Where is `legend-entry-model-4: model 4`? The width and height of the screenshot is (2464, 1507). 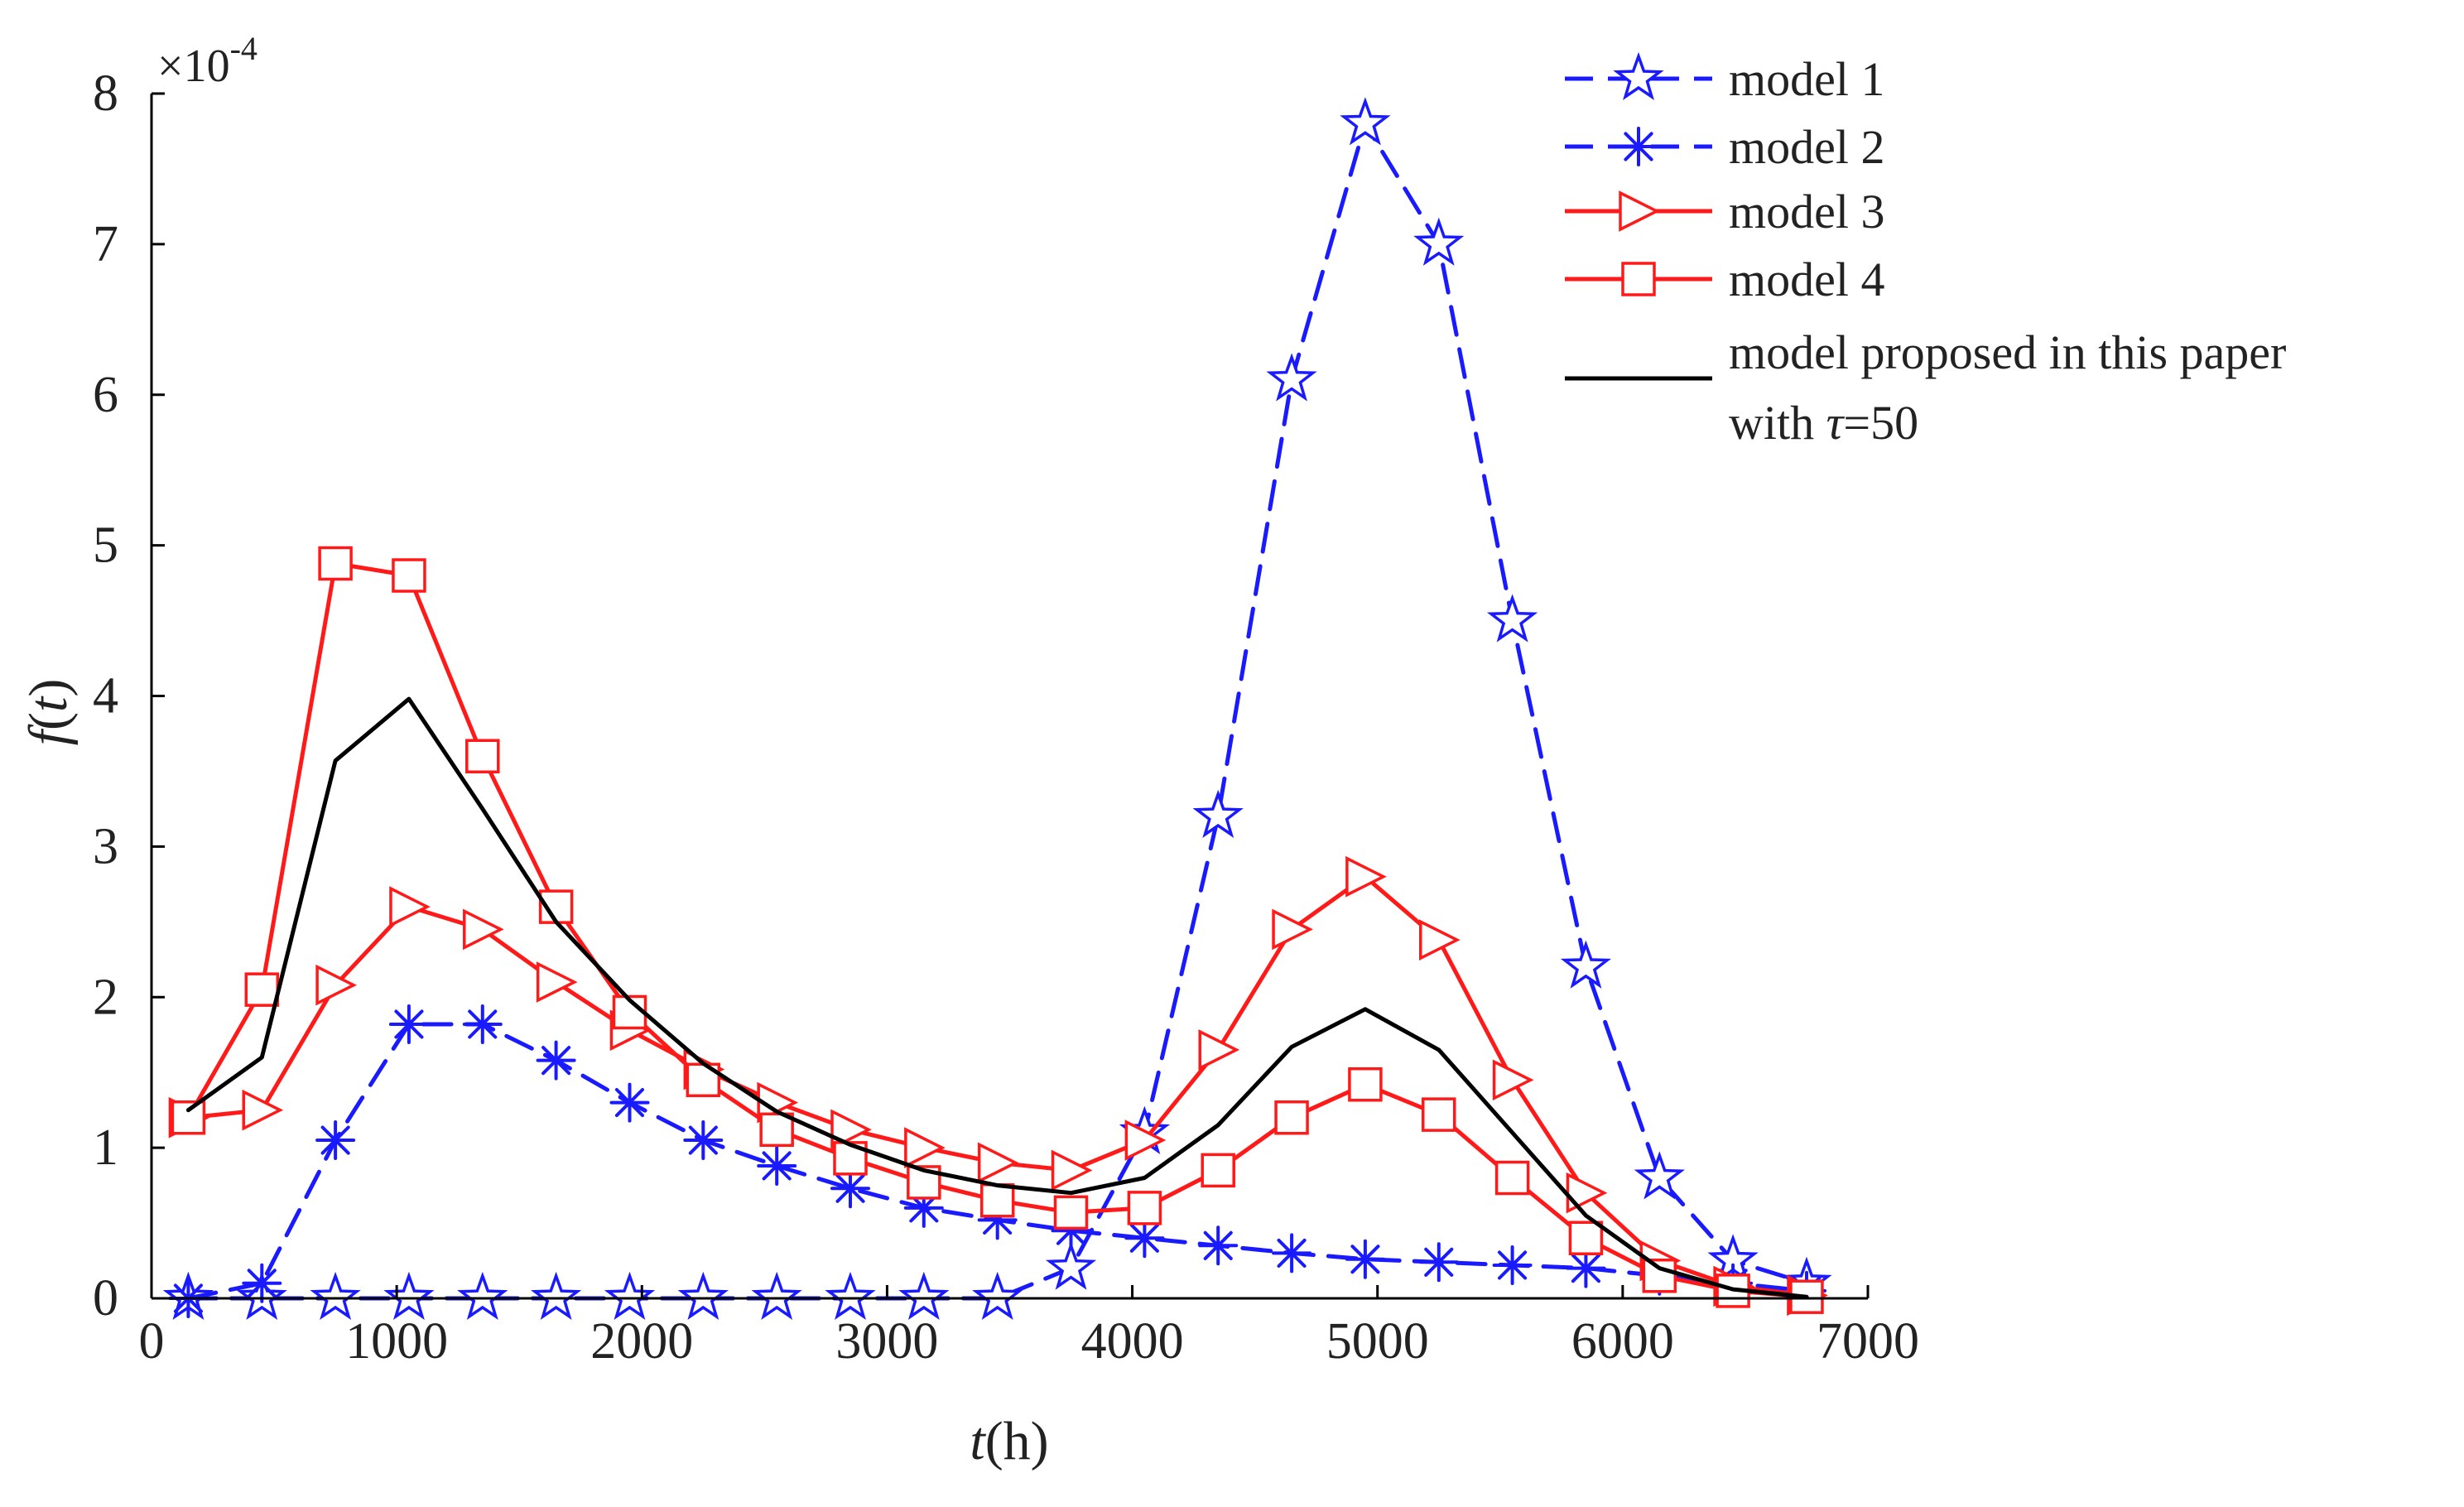
legend-entry-model-4: model 4 is located at coordinates (1725, 279).